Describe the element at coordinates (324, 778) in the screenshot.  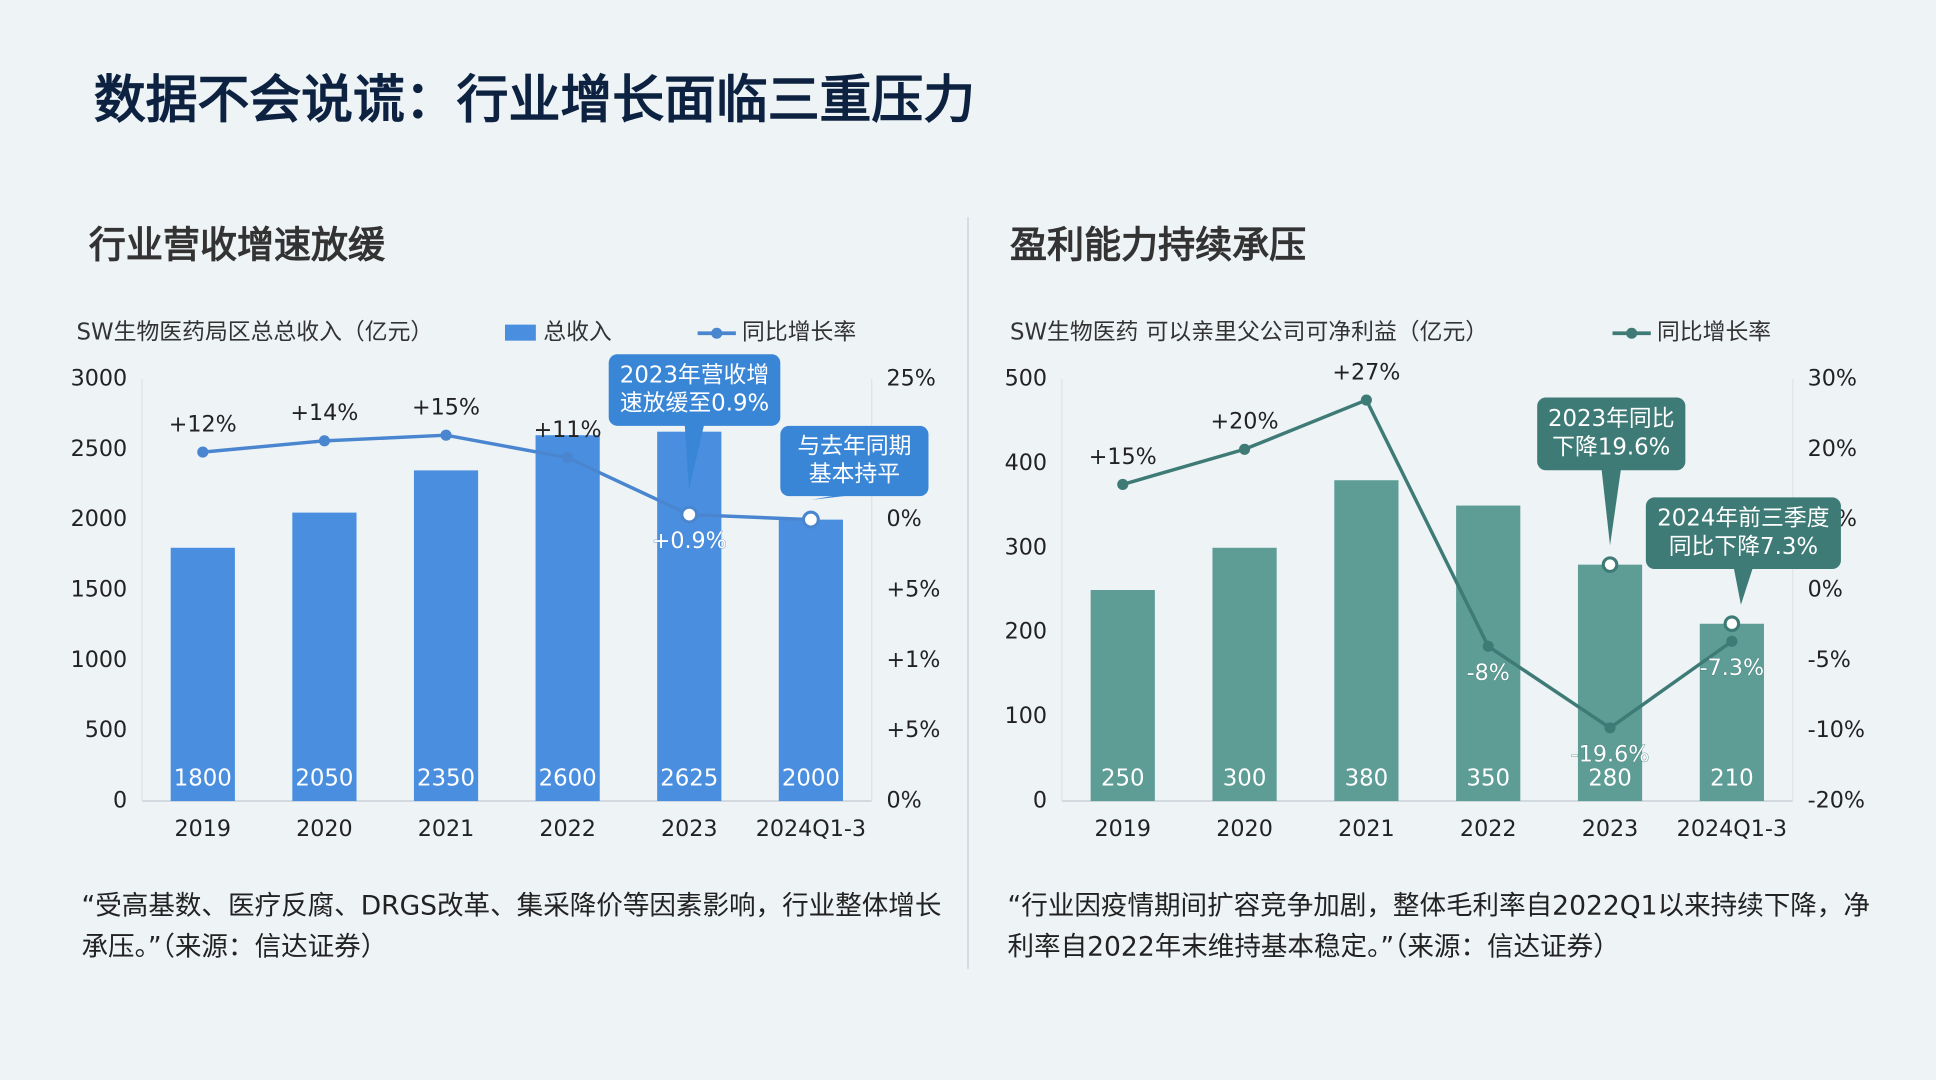
I see `bar-value-label: 2050` at that location.